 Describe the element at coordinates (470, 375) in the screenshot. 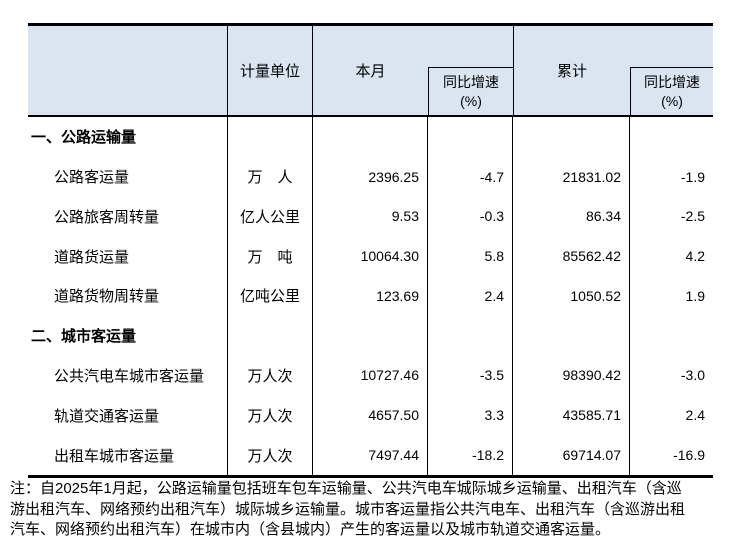

I see `cell-yoy-value: -3.5` at that location.